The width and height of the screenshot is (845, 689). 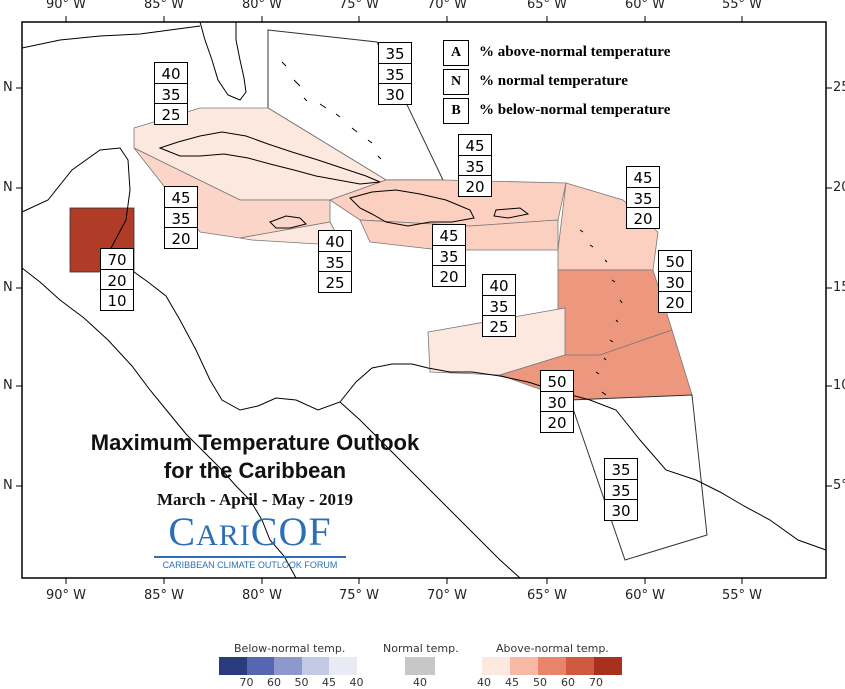 What do you see at coordinates (117, 259) in the screenshot?
I see `prob-above: 70` at bounding box center [117, 259].